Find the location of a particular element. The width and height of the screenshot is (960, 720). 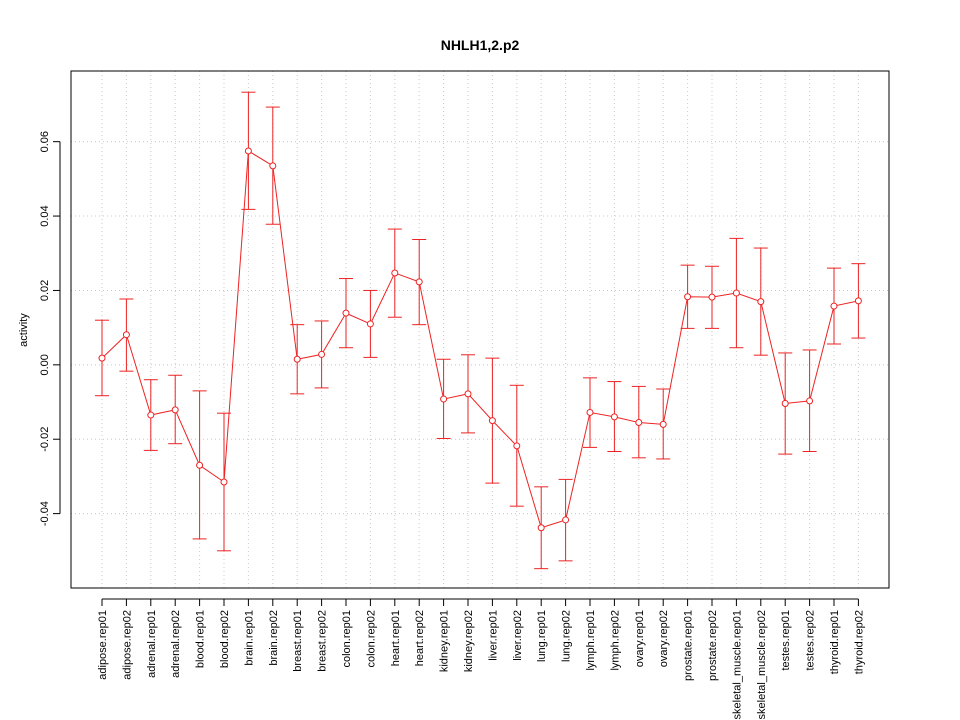

x-tick-label: adrenal.rep02 is located at coordinates (176, 644).